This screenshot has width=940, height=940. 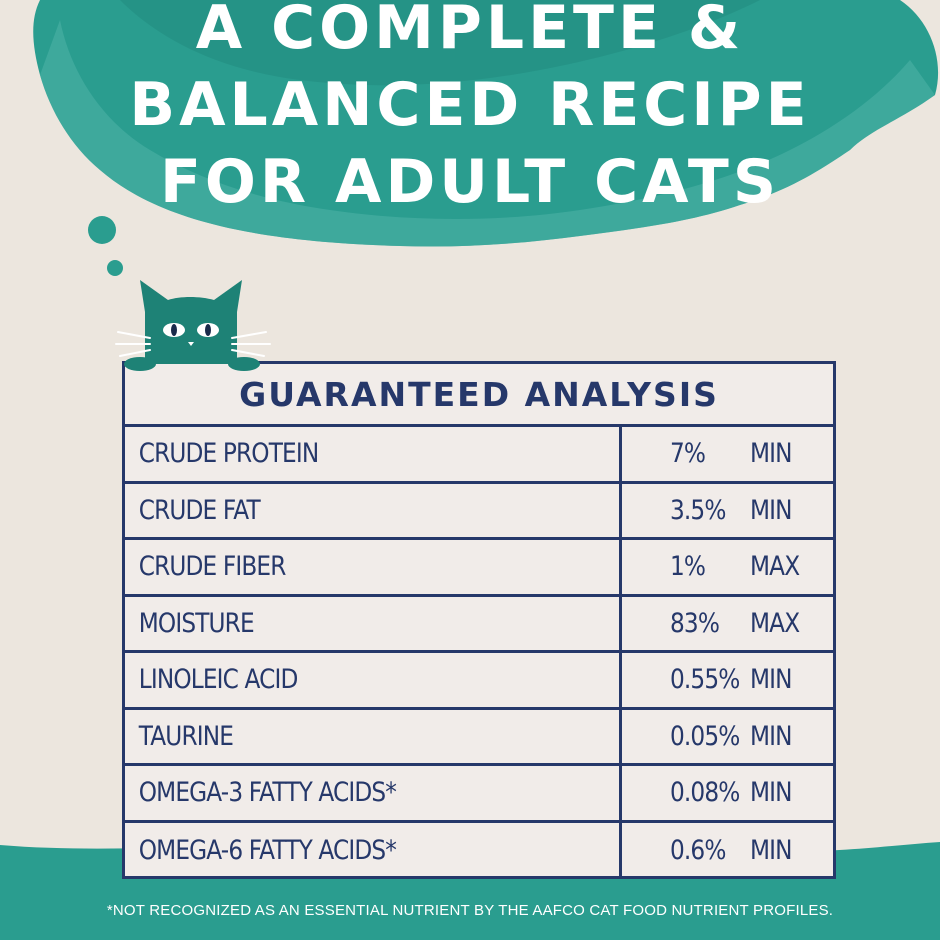 What do you see at coordinates (470, 31) in the screenshot?
I see `headline-line-1: A COMPLETE &` at bounding box center [470, 31].